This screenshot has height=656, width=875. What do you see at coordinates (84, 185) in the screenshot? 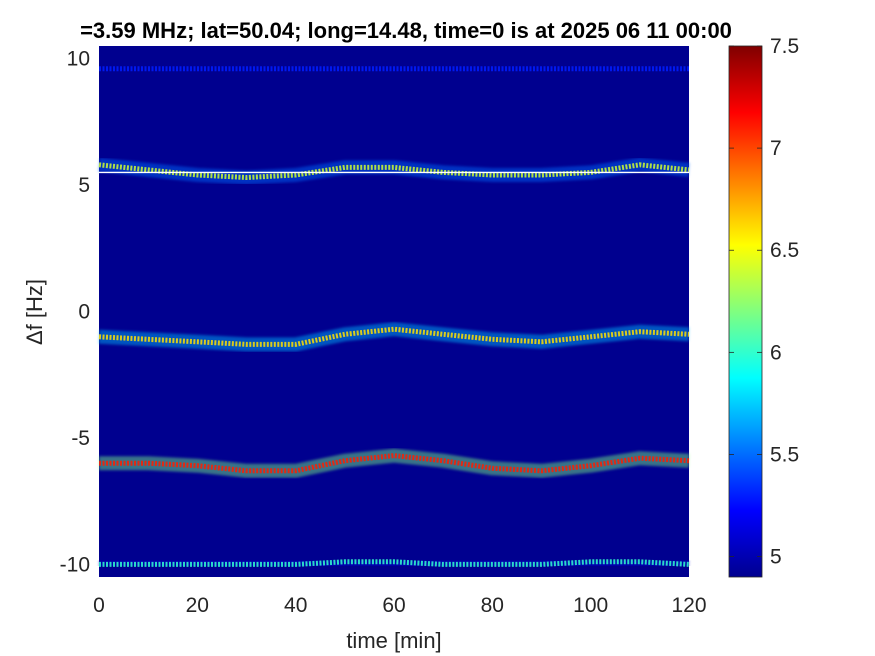
I see `y-tick-label: 5` at bounding box center [84, 185].